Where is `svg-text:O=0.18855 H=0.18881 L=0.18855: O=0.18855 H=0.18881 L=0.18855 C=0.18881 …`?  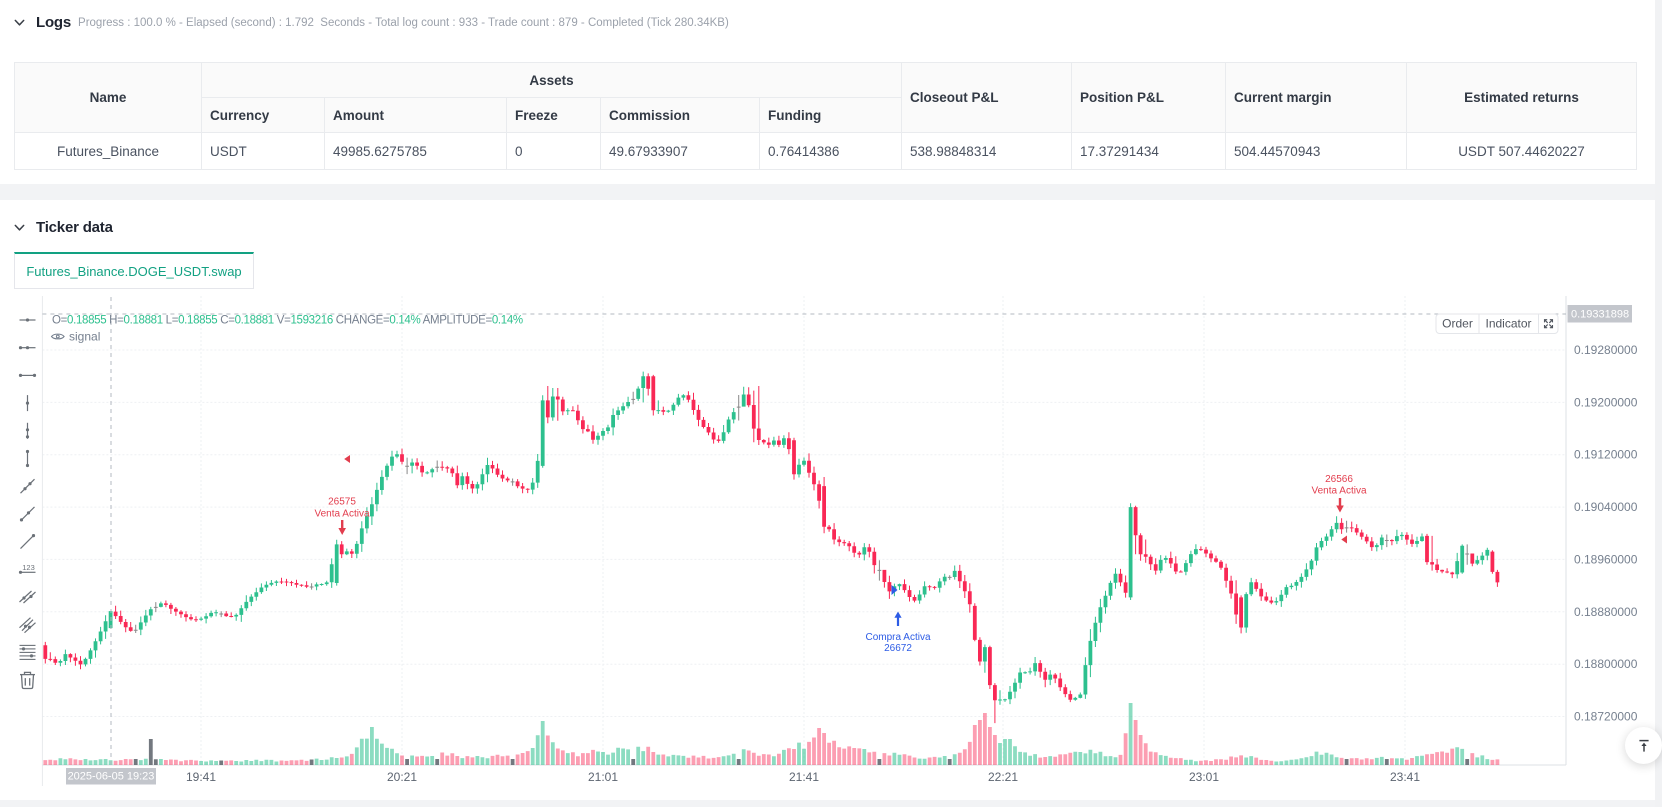 svg-text:O=0.18855 H=0.18881 L=0.18855: O=0.18855 H=0.18881 L=0.18855 C=0.18881 … is located at coordinates (287, 321).